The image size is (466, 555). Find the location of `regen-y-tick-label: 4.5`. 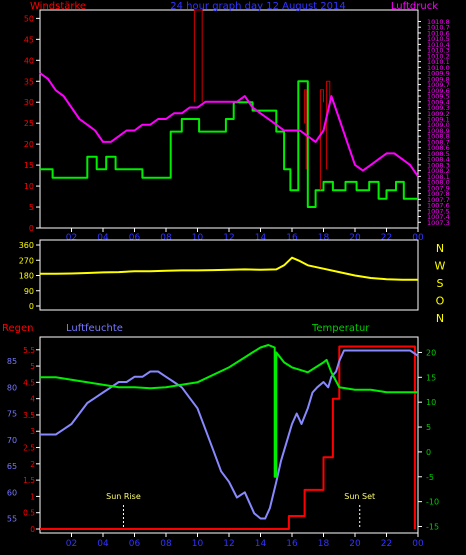

regen-y-tick-label: 4.5 is located at coordinates (29, 382).